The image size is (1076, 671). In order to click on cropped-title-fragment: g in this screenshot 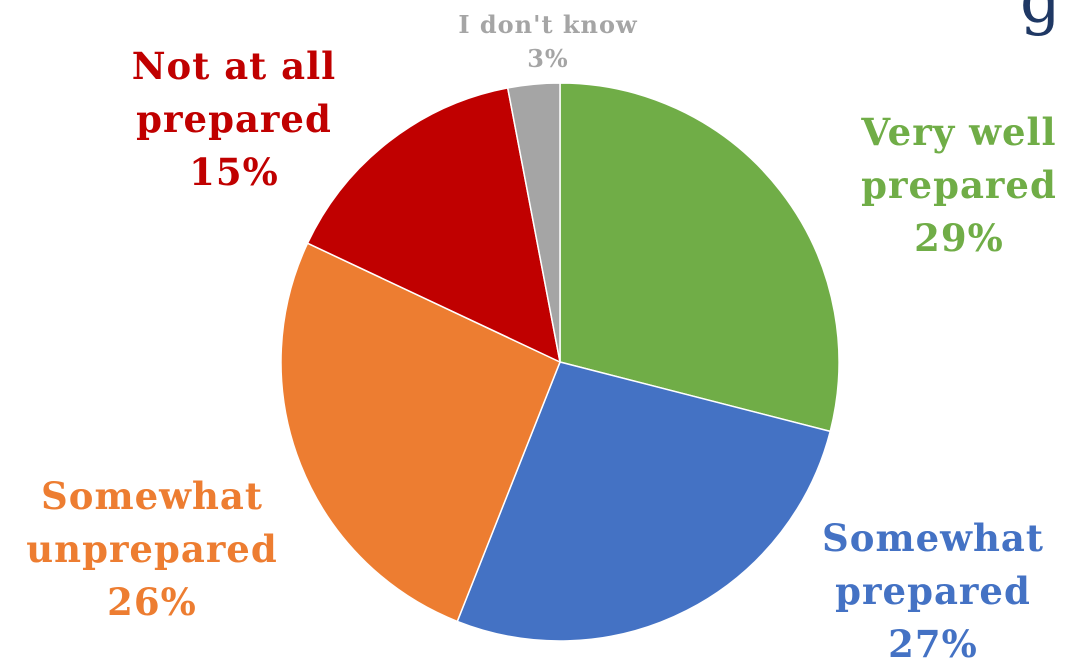, I will do `click(1040, 19)`.